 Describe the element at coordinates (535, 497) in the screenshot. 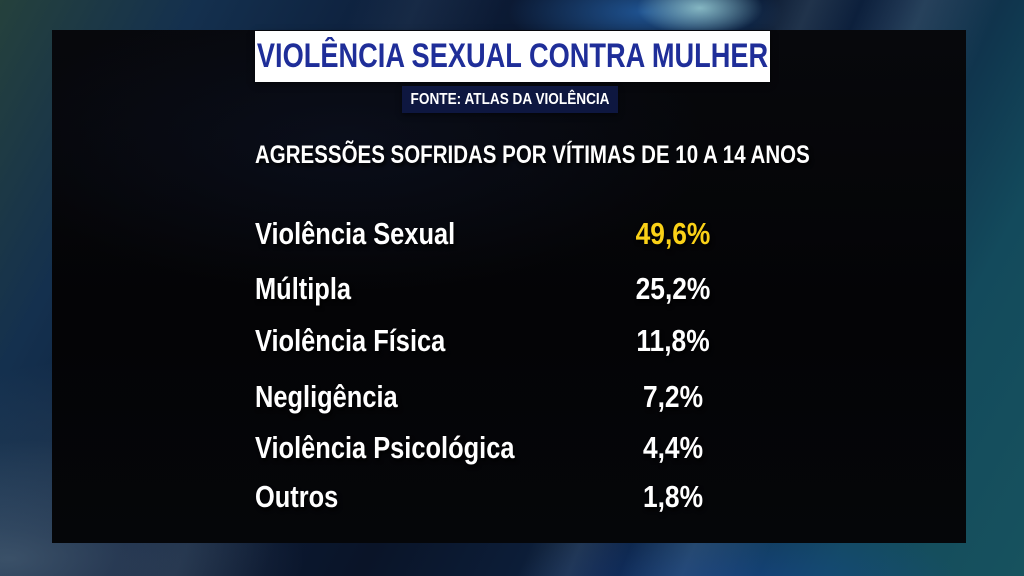

I see `table-row: Outros 1,8%` at that location.